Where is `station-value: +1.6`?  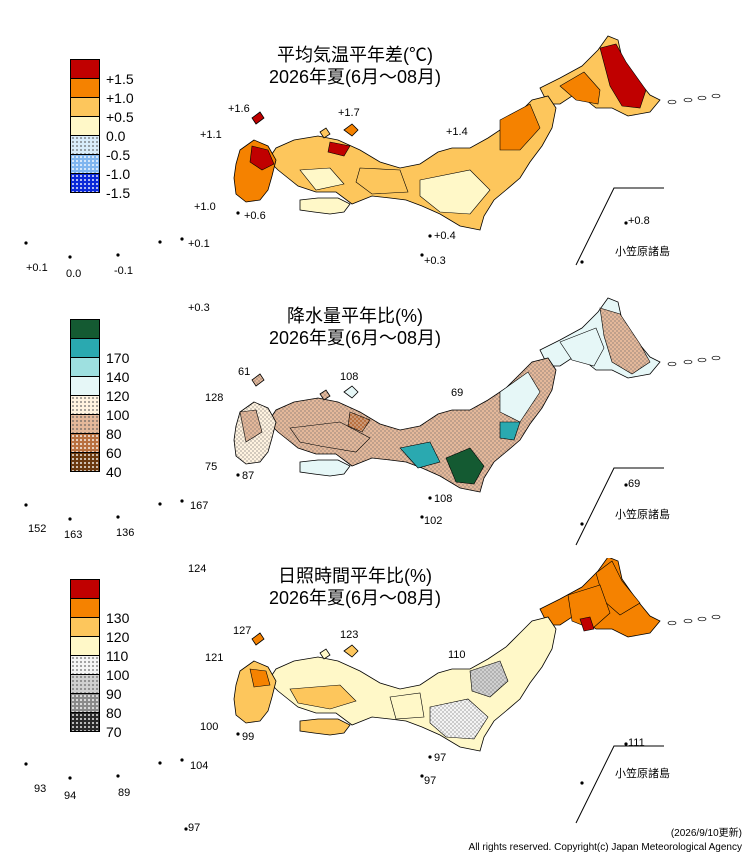
station-value: +1.6 is located at coordinates (239, 109).